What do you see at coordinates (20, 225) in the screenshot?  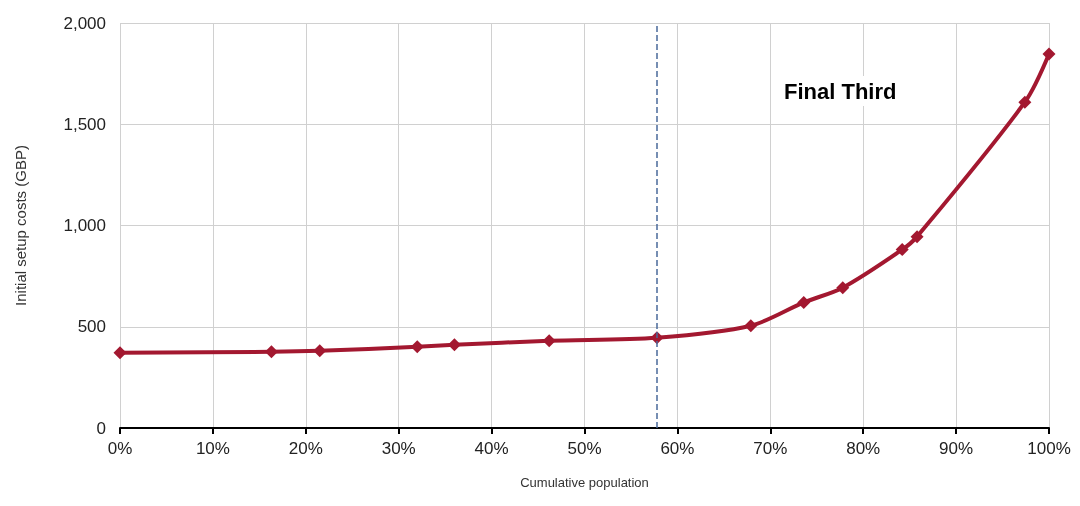 I see `y-axis-title: Initial setup costs (GBP)` at bounding box center [20, 225].